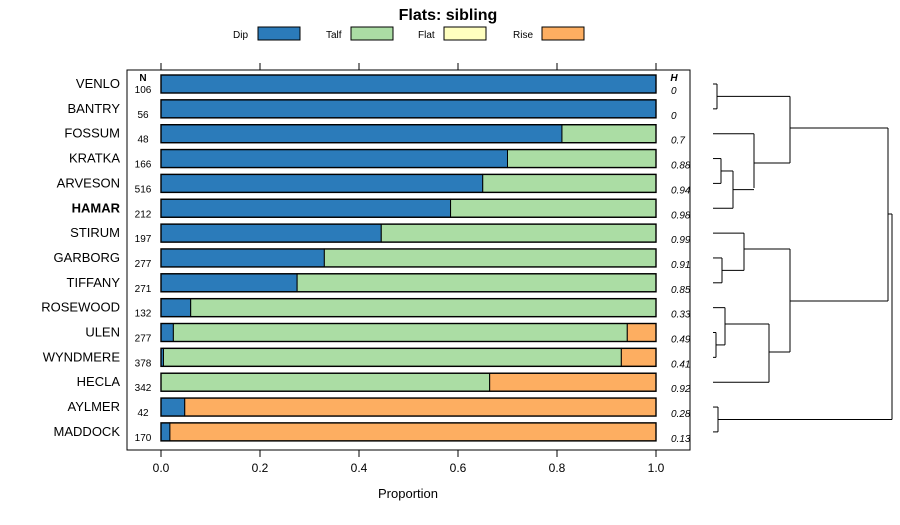 This screenshot has width=900, height=525. Describe the element at coordinates (681, 439) in the screenshot. I see `h-value-maddock: 0.13` at that location.